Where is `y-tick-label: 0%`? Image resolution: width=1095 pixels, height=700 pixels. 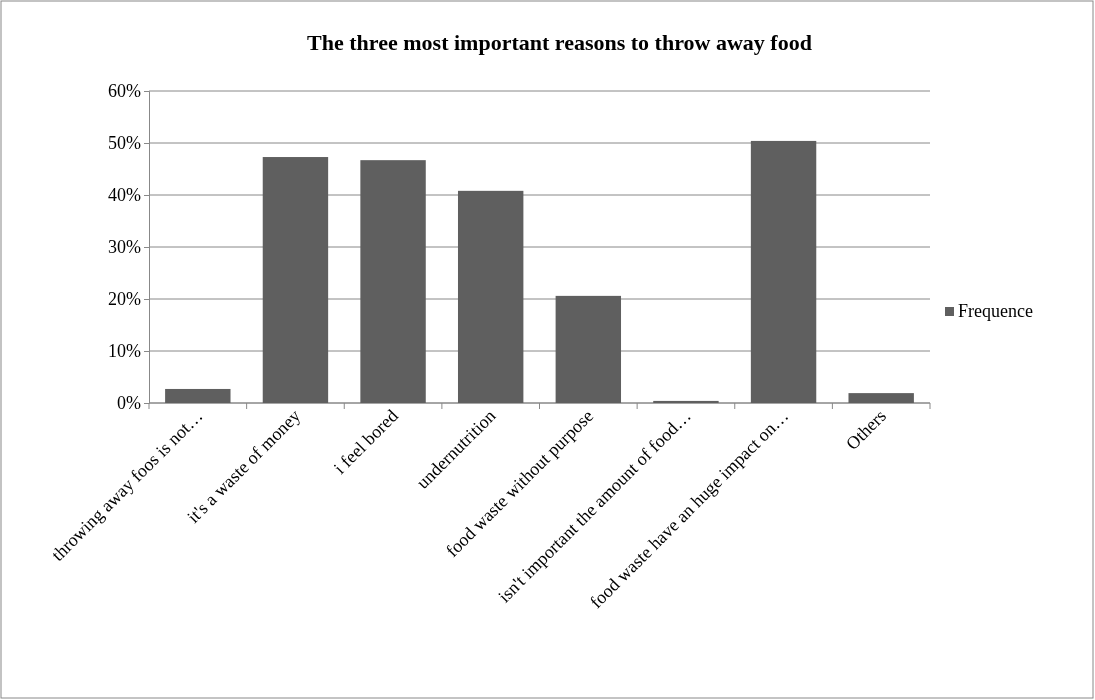
y-tick-label: 0% is located at coordinates (129, 403).